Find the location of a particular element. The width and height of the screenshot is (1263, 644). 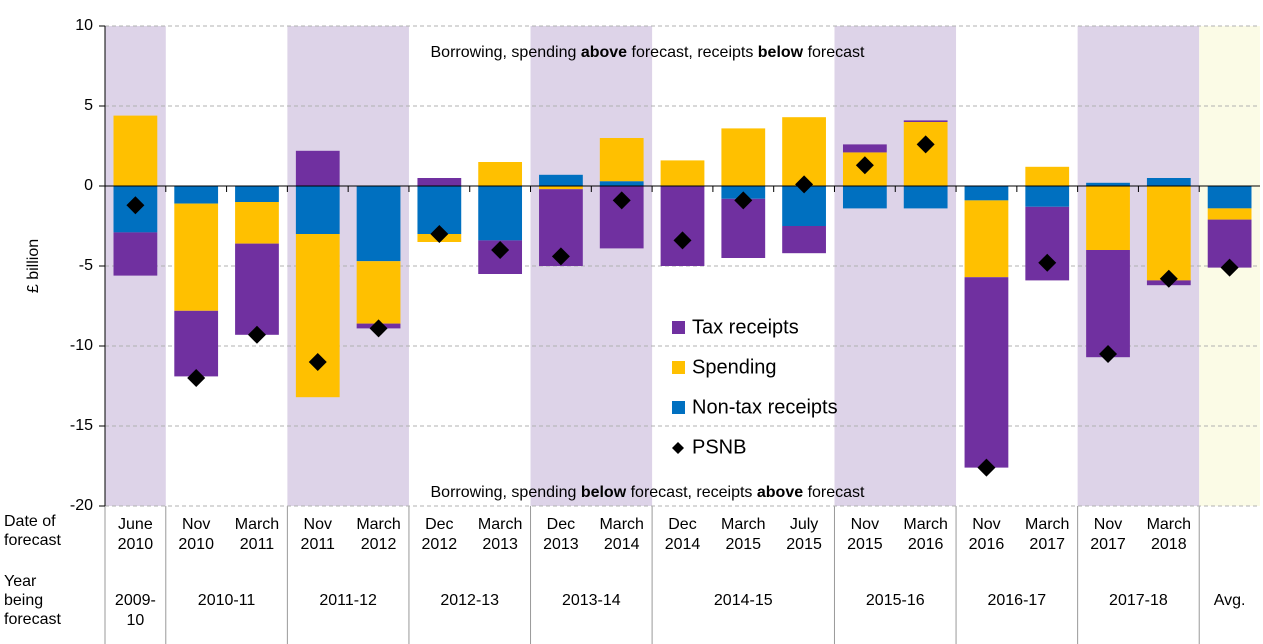

year-label: 2014-15 is located at coordinates (743, 600).